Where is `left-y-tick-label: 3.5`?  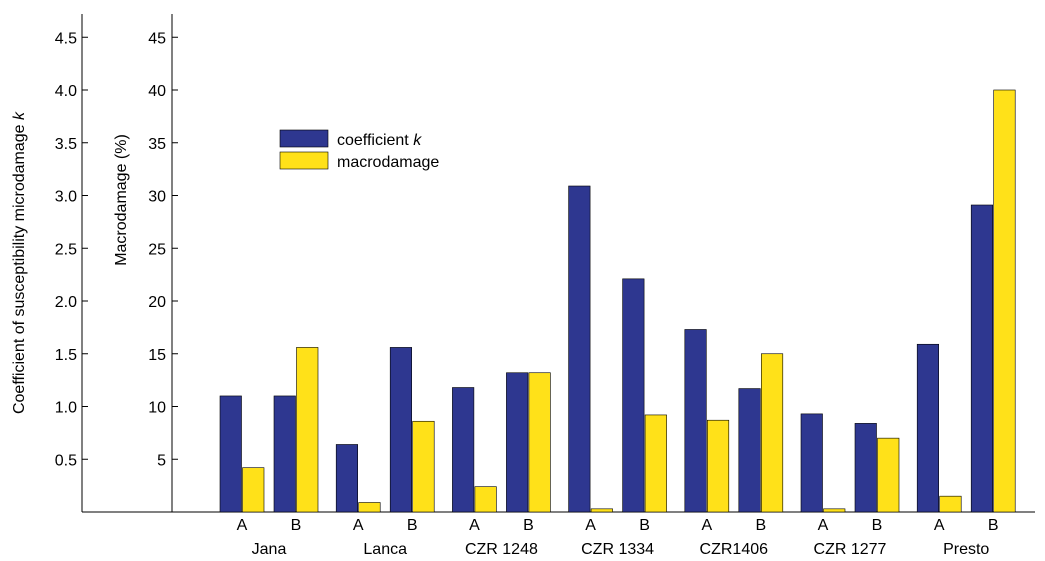 left-y-tick-label: 3.5 is located at coordinates (66, 144).